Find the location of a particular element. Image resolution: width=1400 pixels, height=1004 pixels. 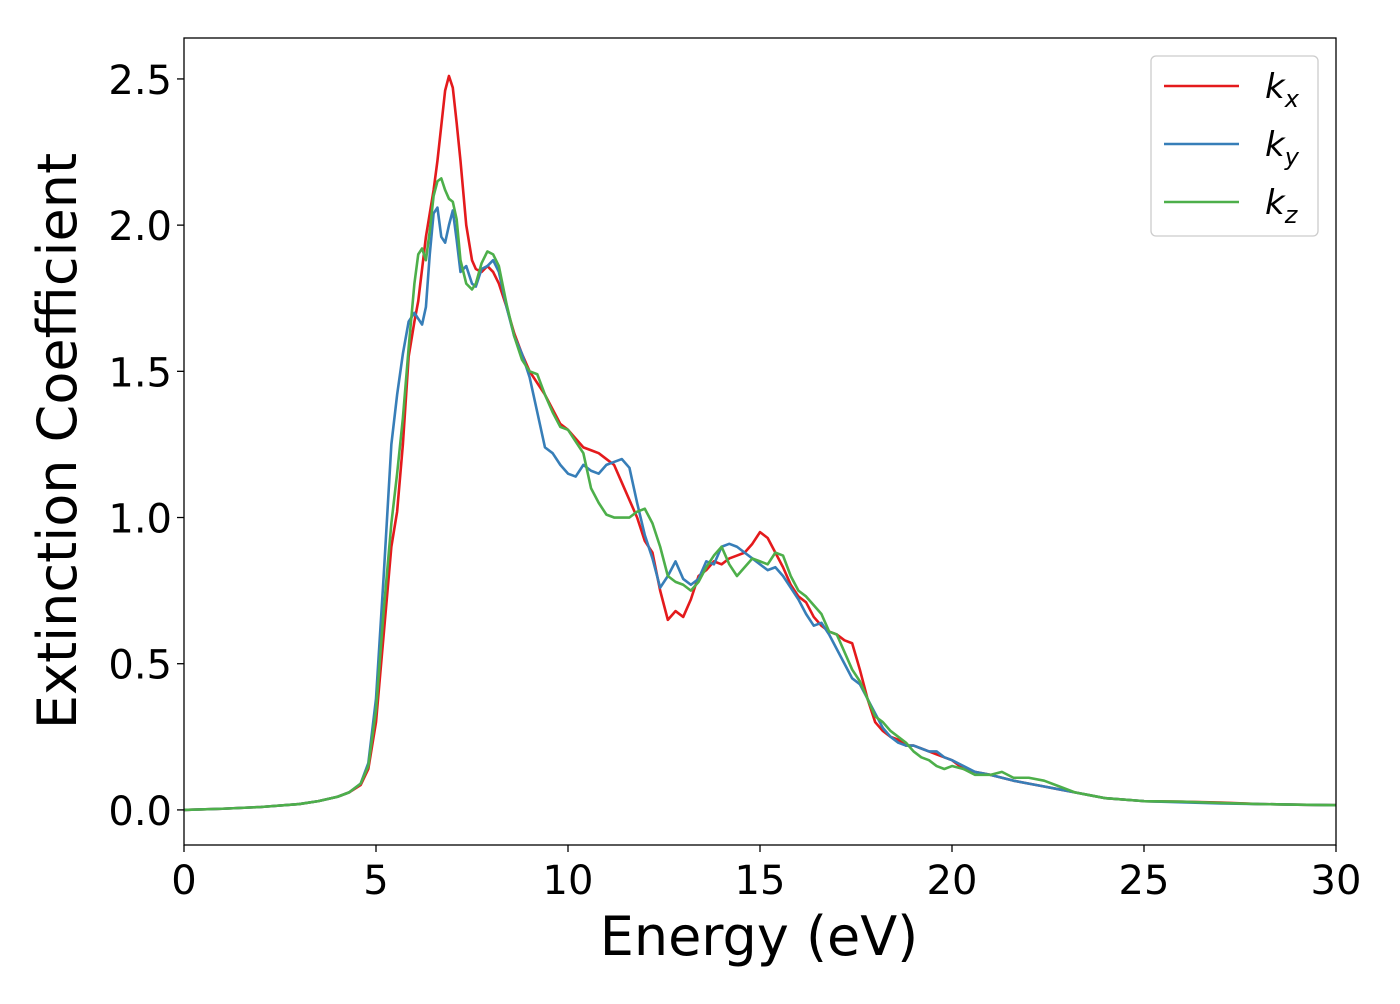

x-tick-label: 15 is located at coordinates (760, 881).